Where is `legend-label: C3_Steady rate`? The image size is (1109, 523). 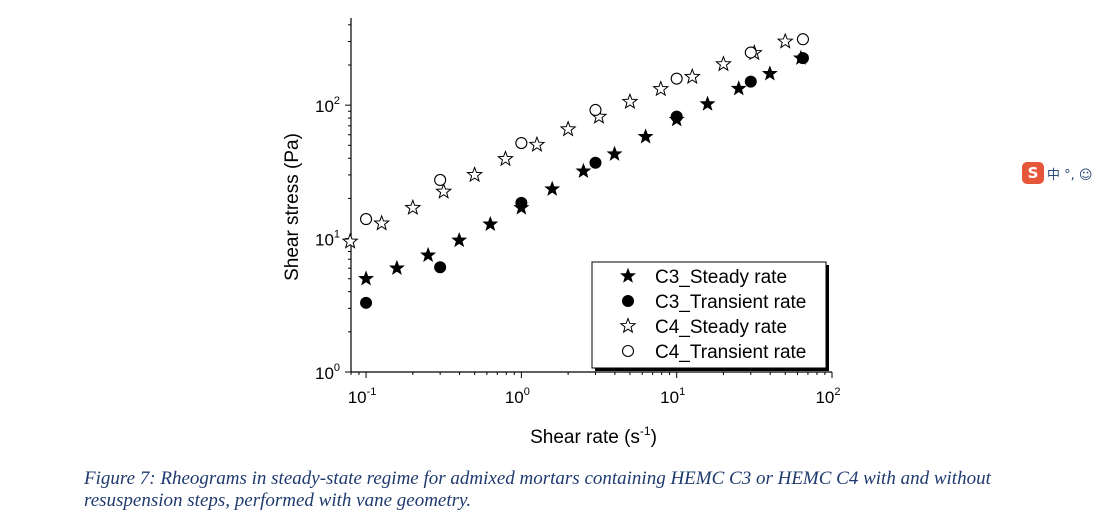
legend-label: C3_Steady rate is located at coordinates (721, 277).